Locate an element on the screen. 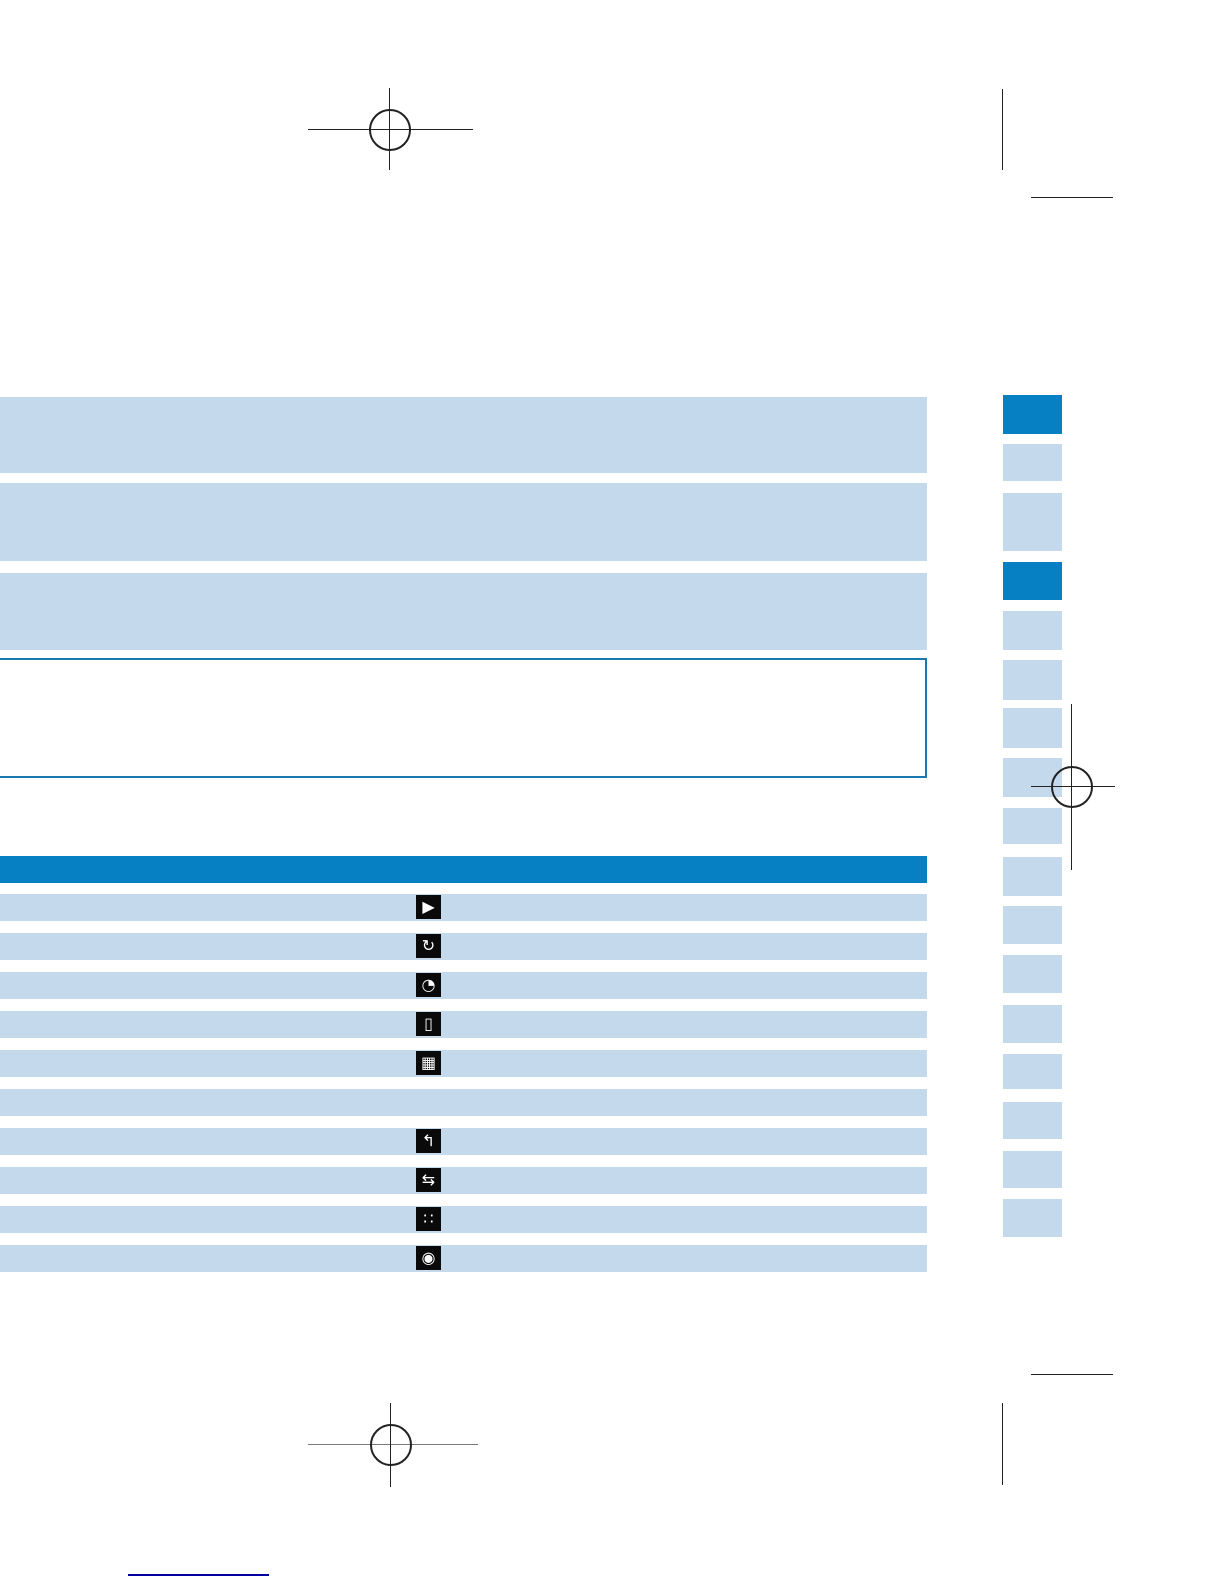 This screenshot has height=1584, width=1224. table-row: ▯ is located at coordinates (463, 1024).